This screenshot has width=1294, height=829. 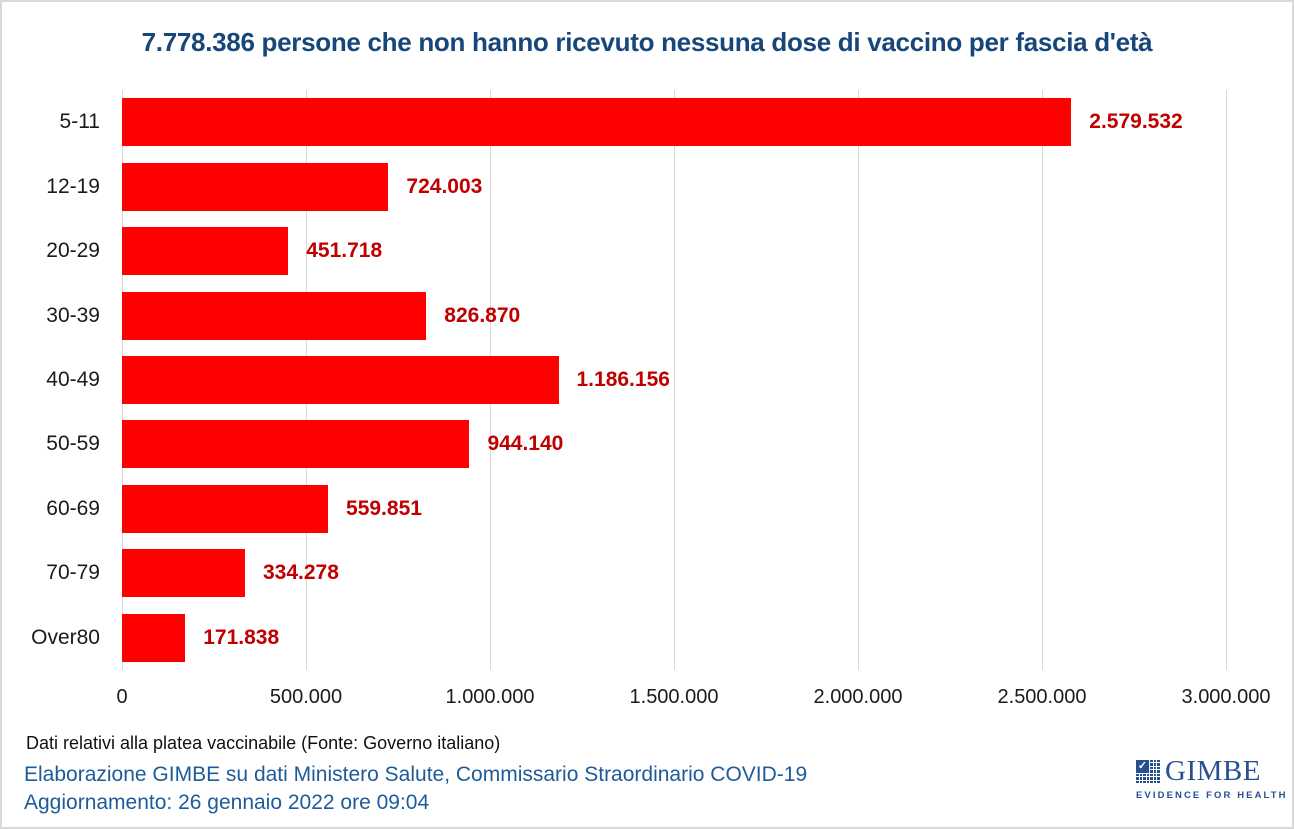 I want to click on x-tick-label: 1.500.000, so click(x=674, y=697).